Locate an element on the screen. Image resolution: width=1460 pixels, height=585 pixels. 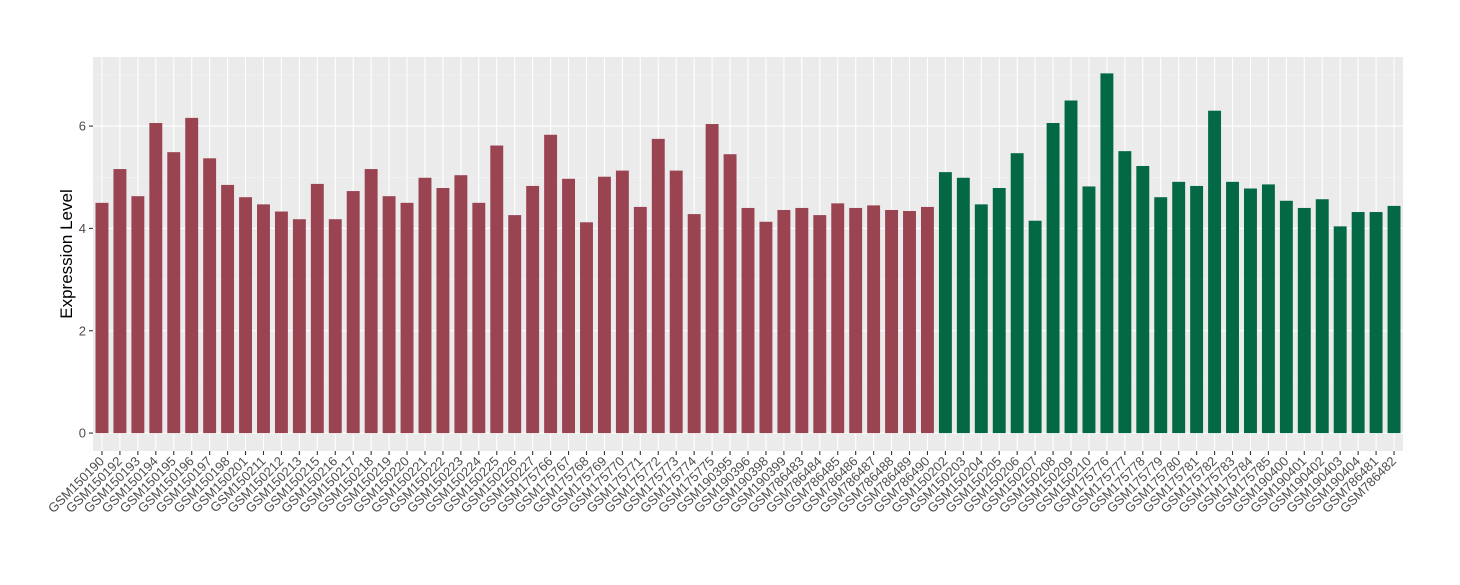
bar-GSM150206 is located at coordinates (1017, 293).